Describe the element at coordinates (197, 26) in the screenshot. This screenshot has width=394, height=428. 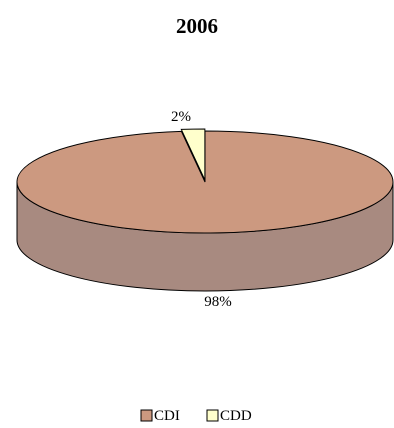
I see `chart-title: 2006` at that location.